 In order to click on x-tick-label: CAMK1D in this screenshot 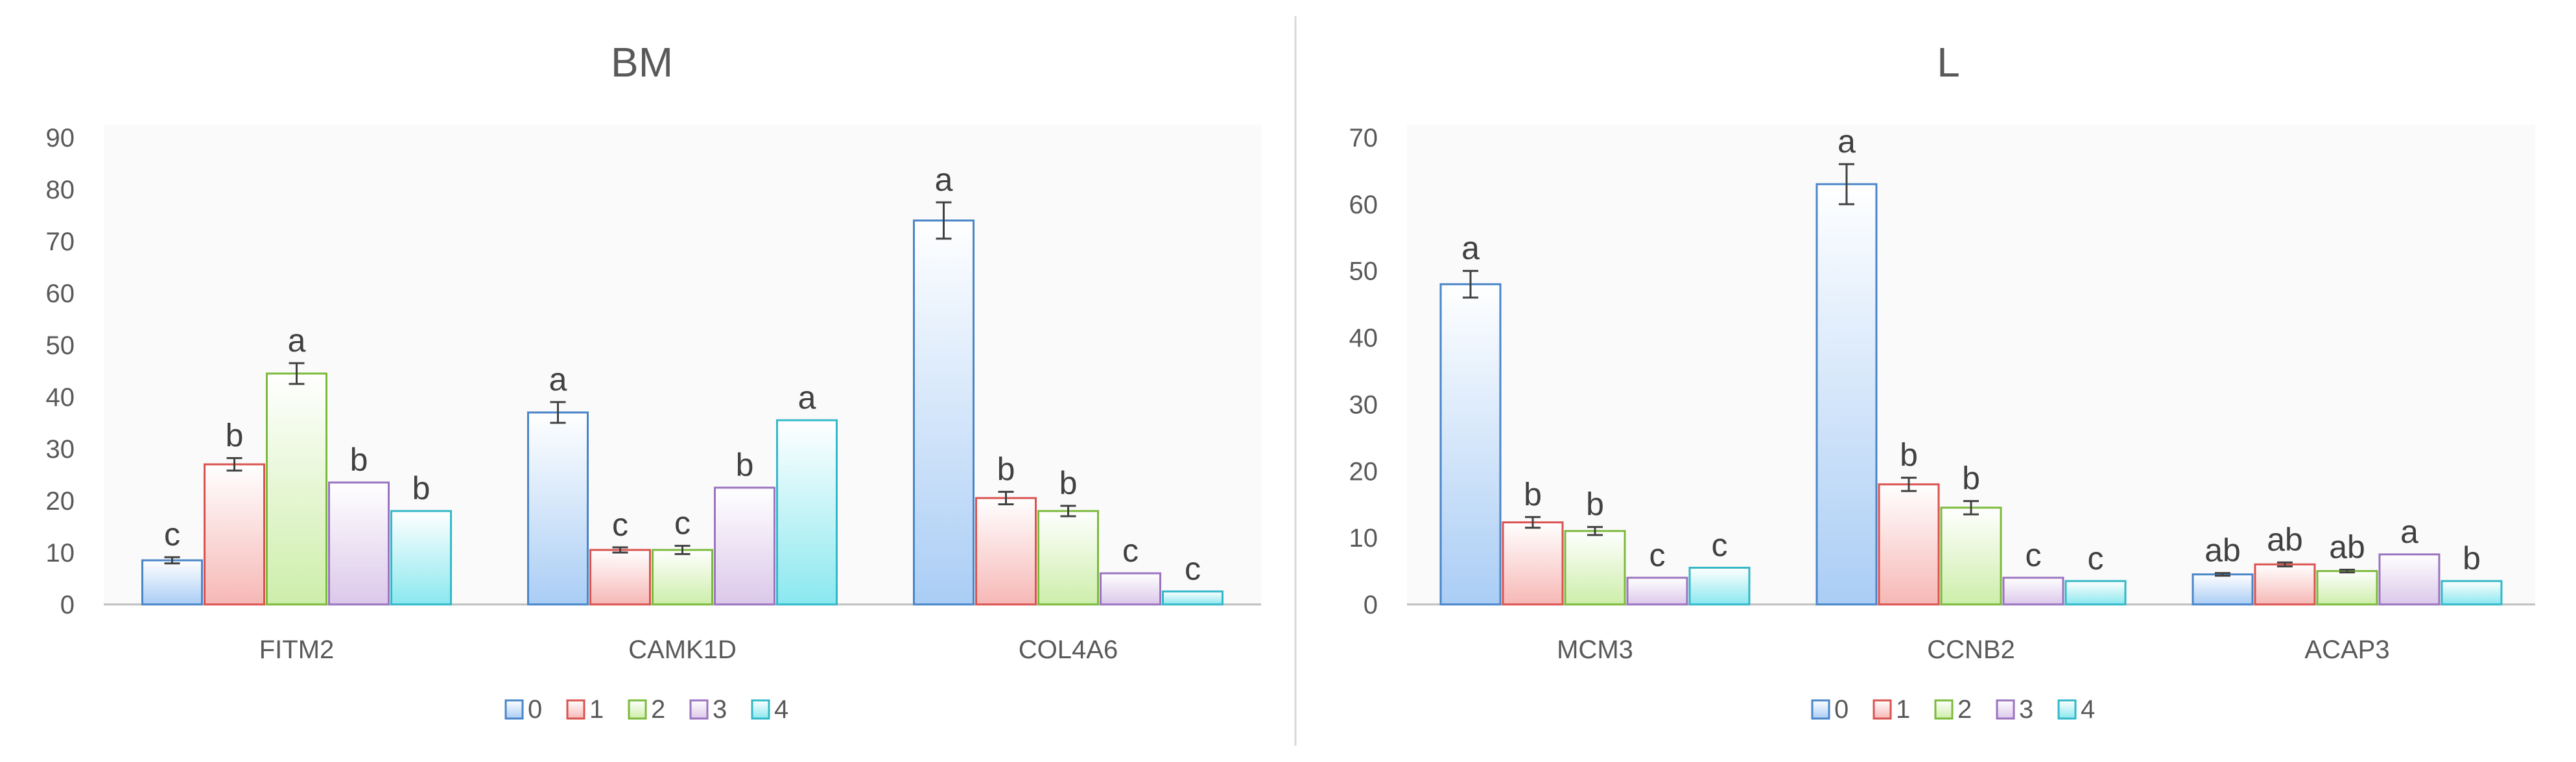, I will do `click(682, 650)`.